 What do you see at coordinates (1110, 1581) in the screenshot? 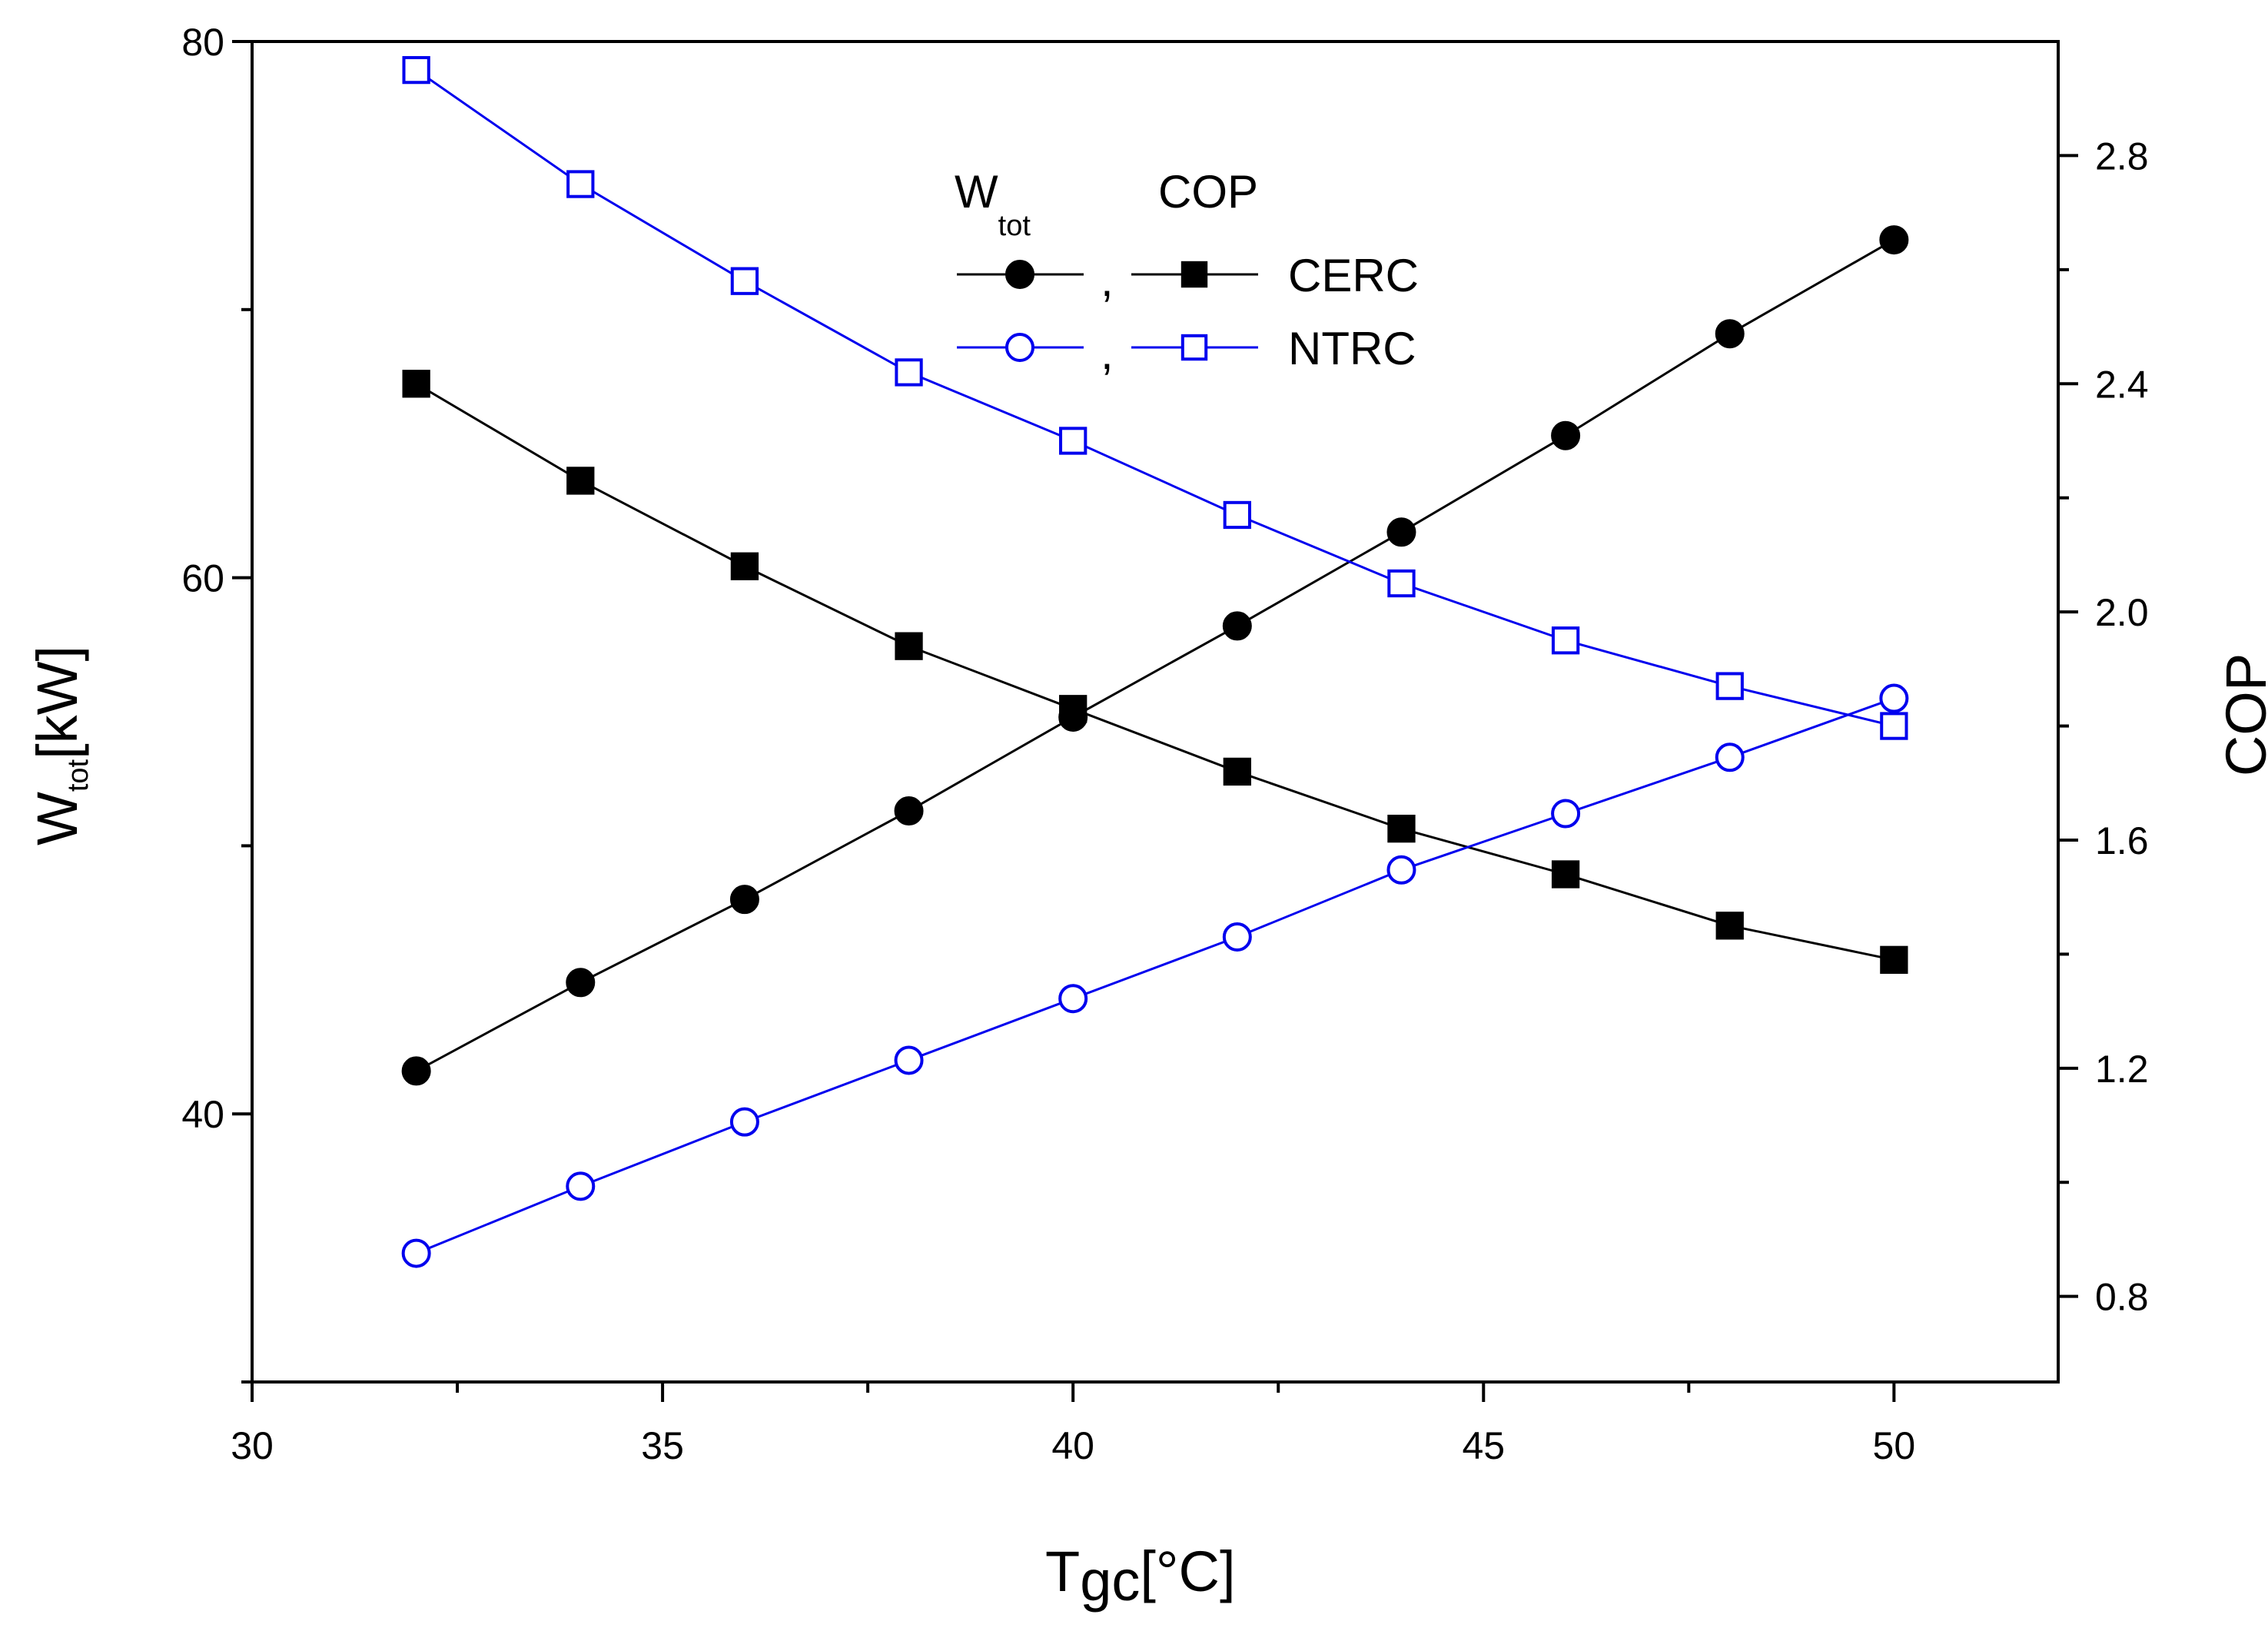
I see `x-axis-title-sub: gc` at bounding box center [1110, 1581].